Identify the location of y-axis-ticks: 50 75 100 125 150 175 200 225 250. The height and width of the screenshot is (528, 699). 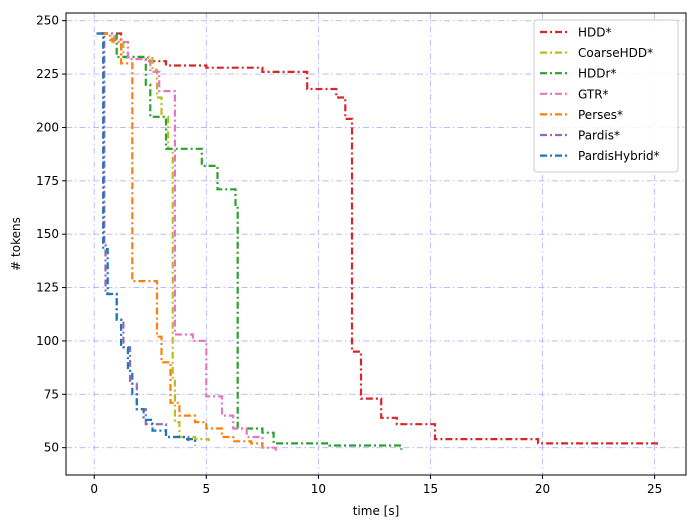
(51, 234).